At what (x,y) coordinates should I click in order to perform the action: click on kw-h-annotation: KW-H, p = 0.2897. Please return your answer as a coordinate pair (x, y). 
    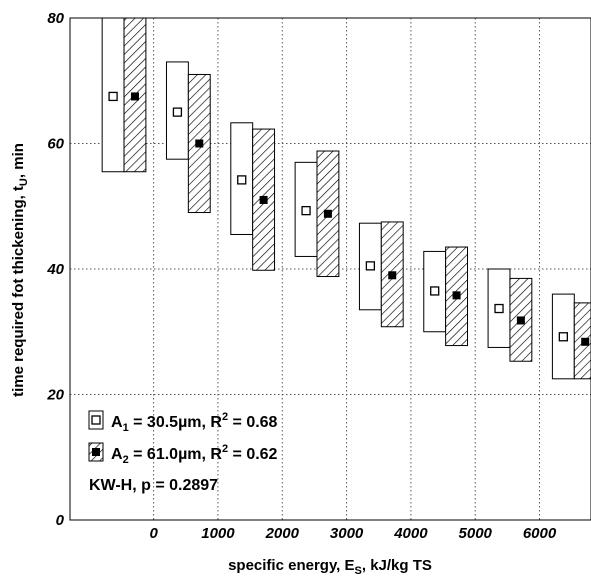
    Looking at the image, I should click on (153, 485).